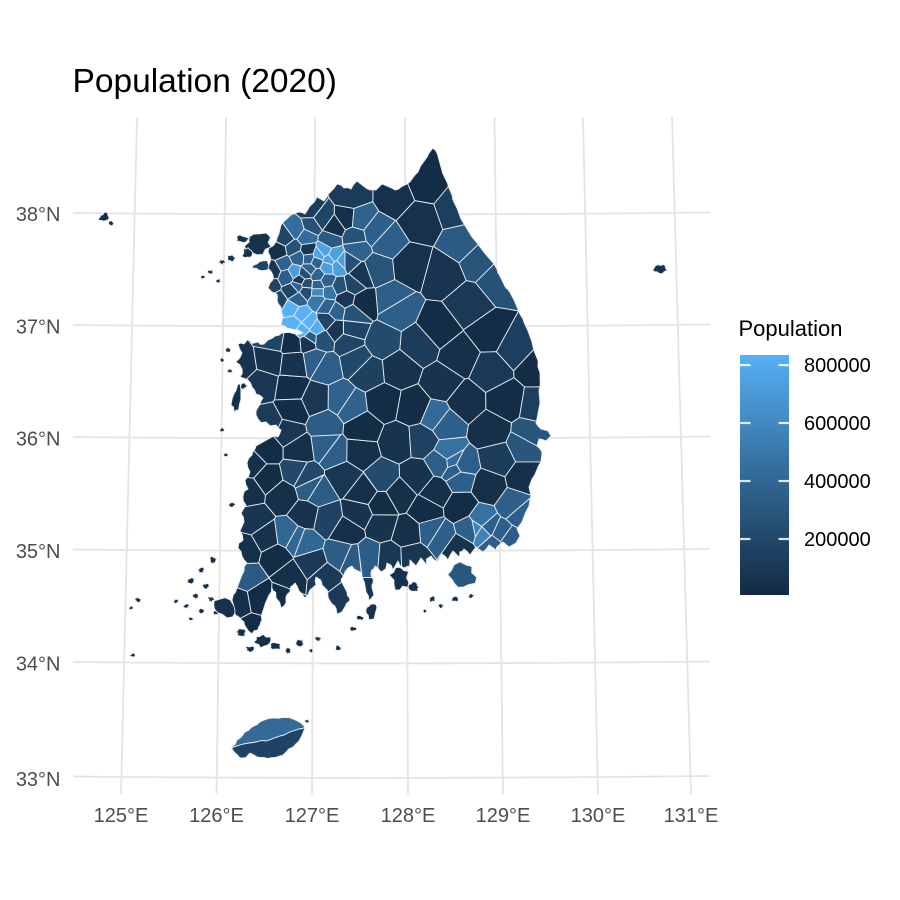 This screenshot has height=900, width=900. What do you see at coordinates (837, 482) in the screenshot?
I see `svg-text: 400000` at bounding box center [837, 482].